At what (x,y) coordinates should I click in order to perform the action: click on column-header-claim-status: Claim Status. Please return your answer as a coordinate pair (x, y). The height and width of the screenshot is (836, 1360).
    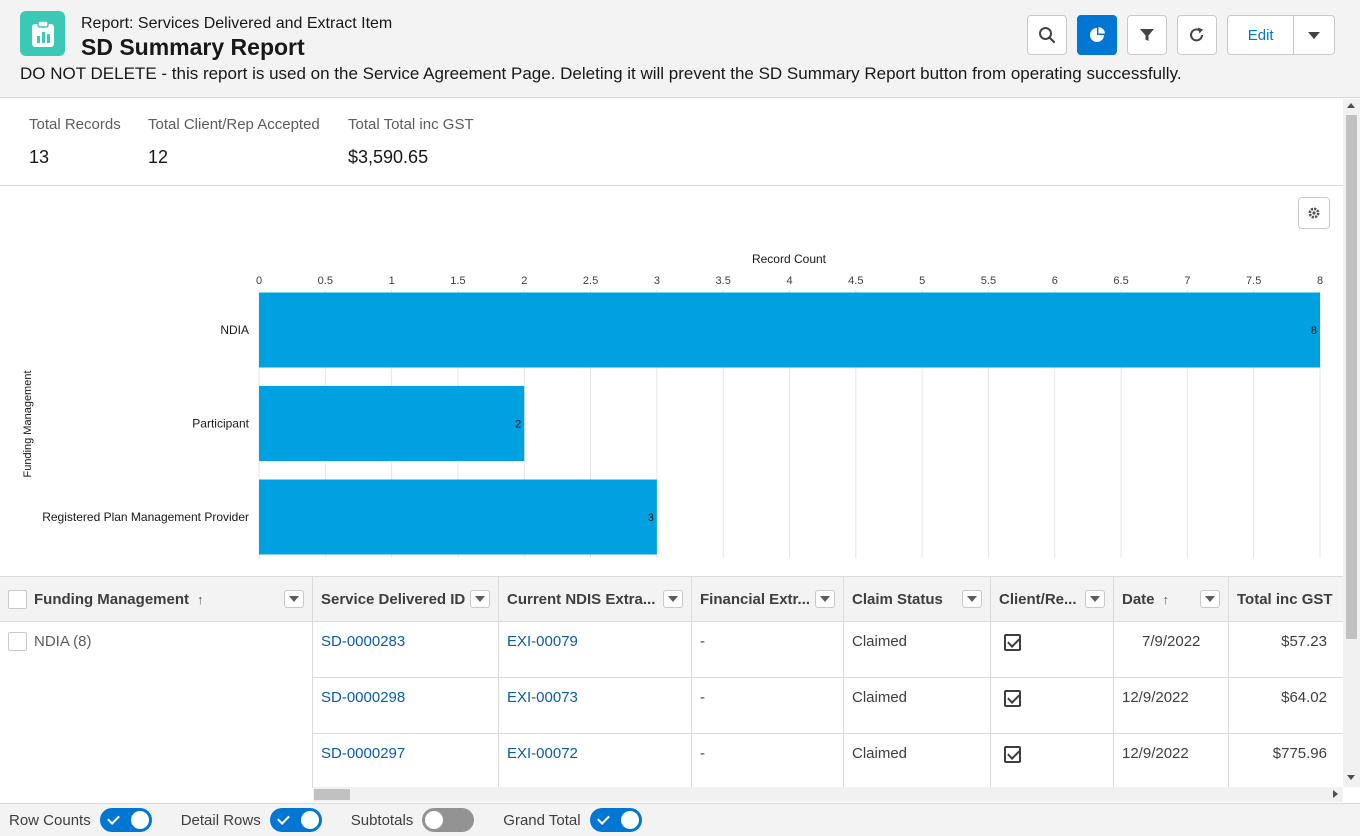
    Looking at the image, I should click on (917, 599).